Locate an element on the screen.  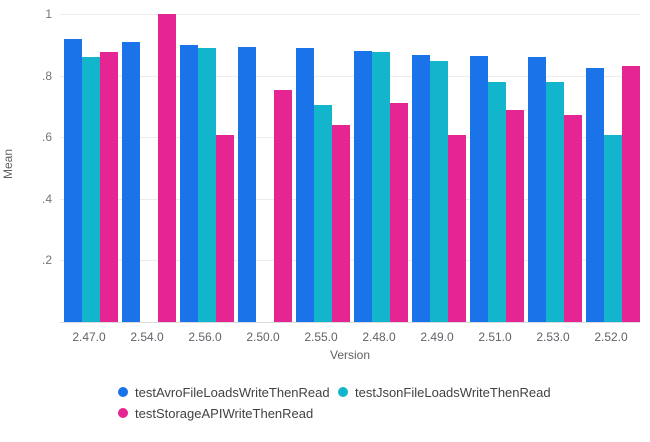
y-tick-label: .8 is located at coordinates (46, 76).